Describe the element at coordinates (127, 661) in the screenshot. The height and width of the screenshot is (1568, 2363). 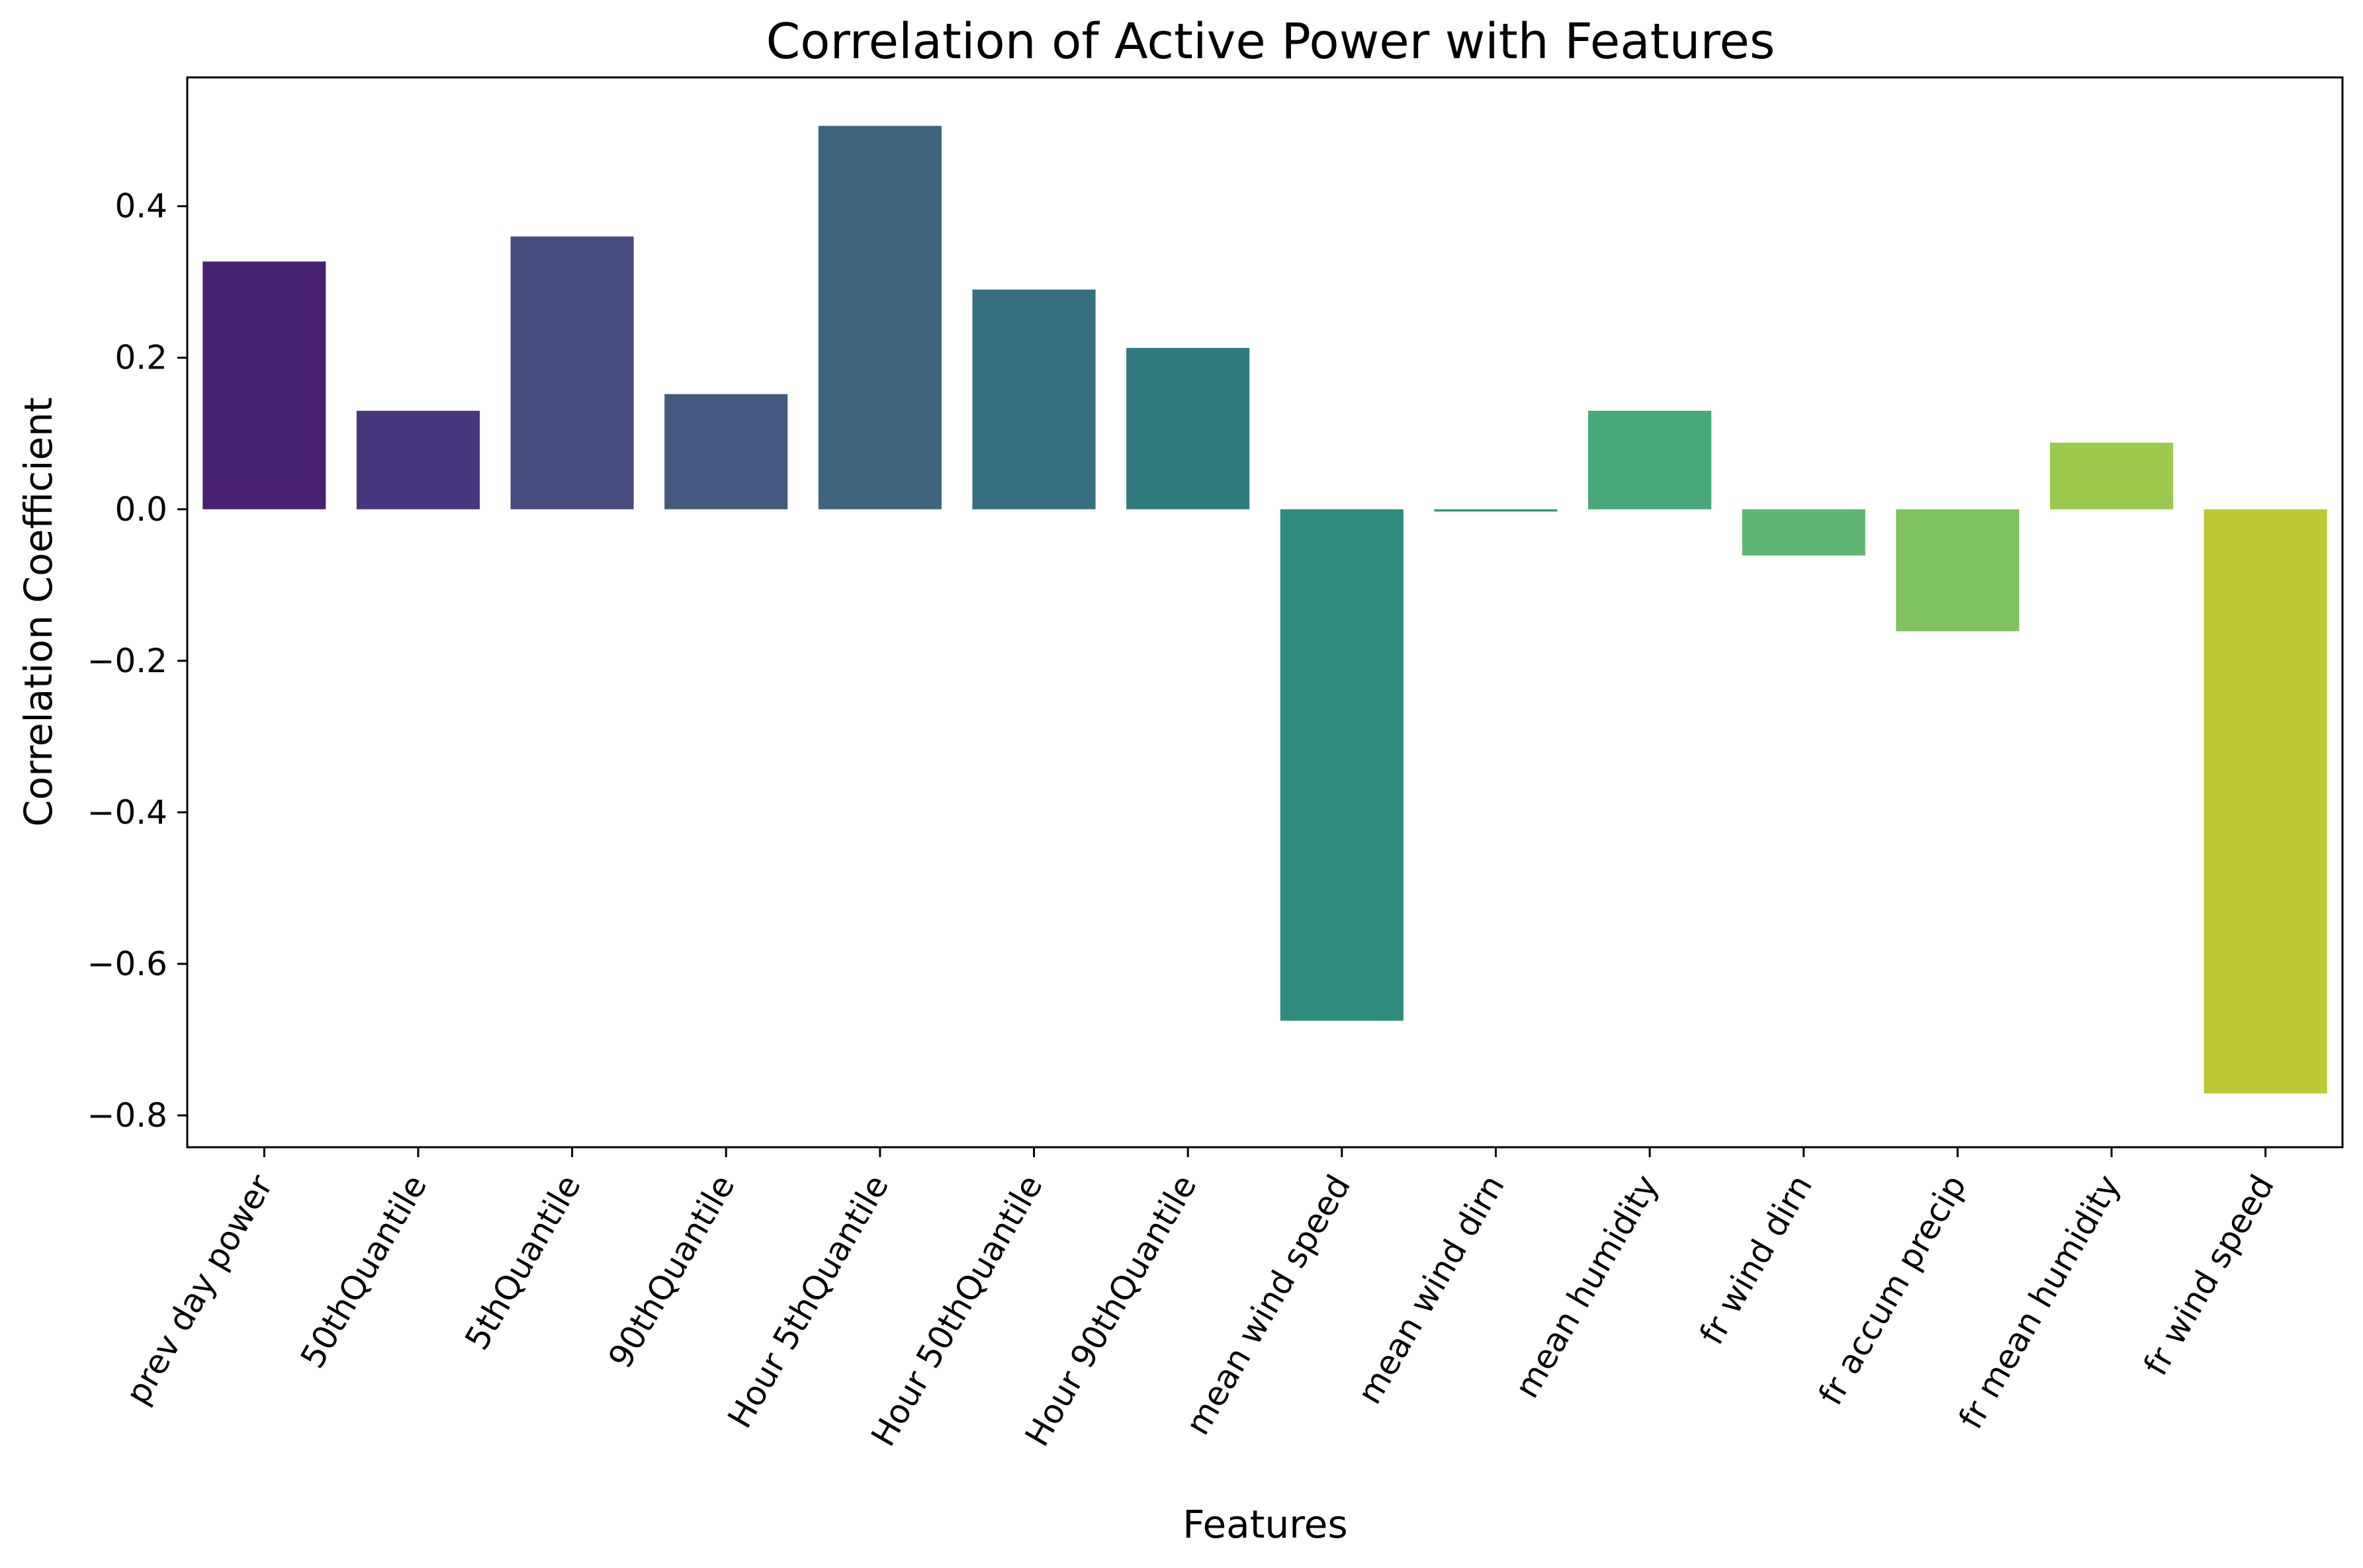
I see `y-tick-label: −0.2` at that location.